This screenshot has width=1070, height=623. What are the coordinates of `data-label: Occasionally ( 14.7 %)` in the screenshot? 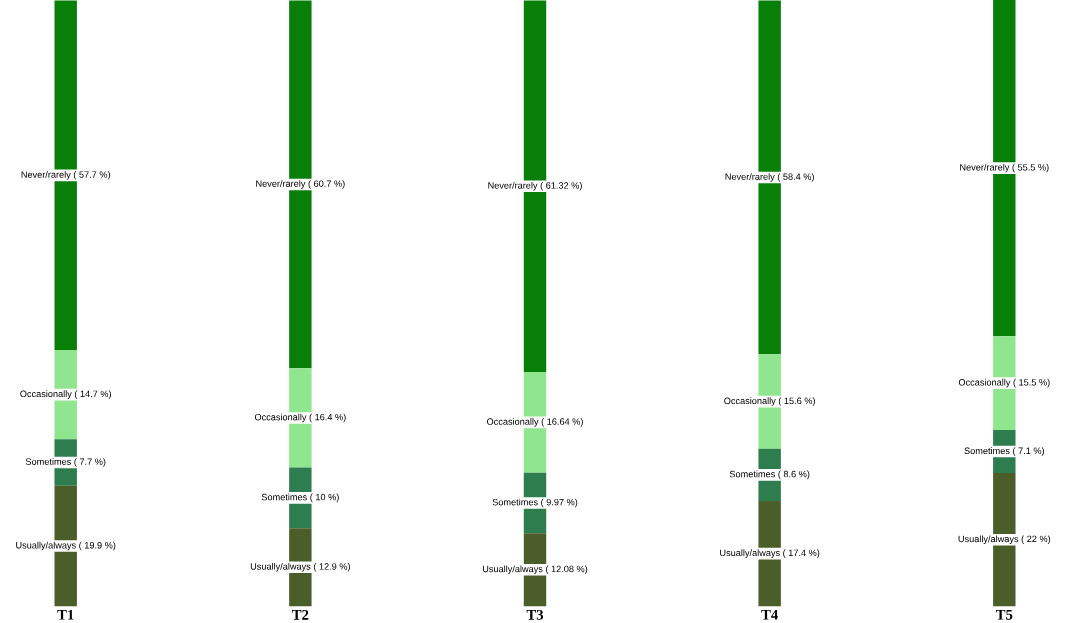 It's located at (65, 394).